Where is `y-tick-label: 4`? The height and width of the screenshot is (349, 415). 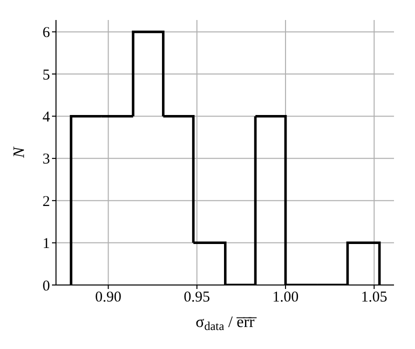
y-tick-label: 4 is located at coordinates (46, 118).